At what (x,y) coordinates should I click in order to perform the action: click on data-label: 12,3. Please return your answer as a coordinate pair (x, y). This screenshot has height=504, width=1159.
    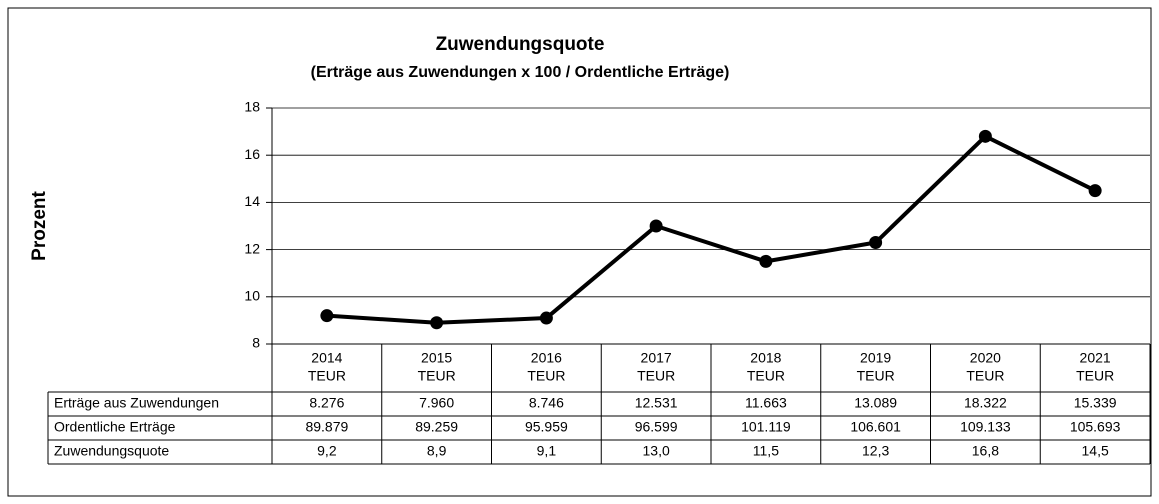
    Looking at the image, I should click on (875, 451).